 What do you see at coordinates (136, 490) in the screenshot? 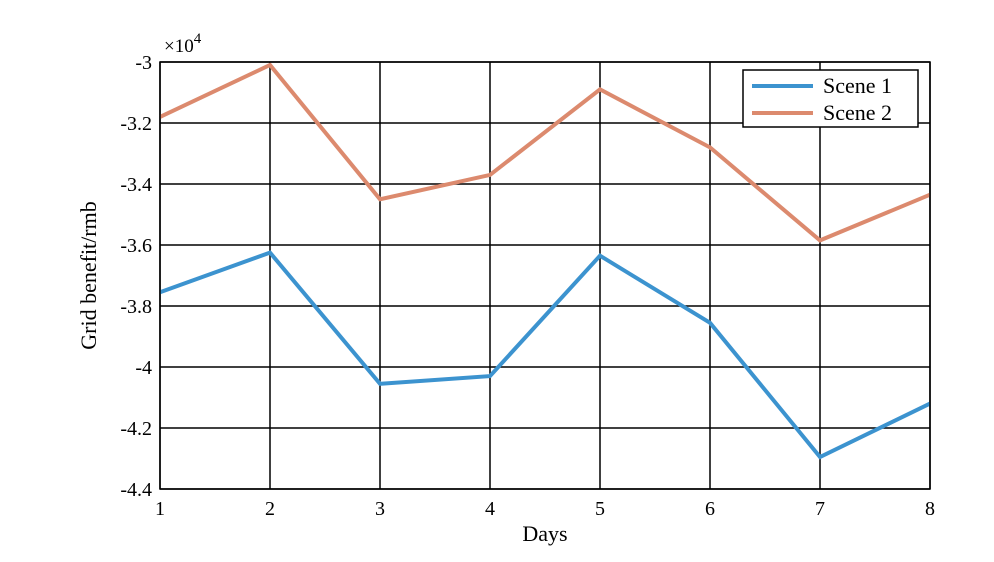
I see `y-tick-label-7: -4.4` at bounding box center [136, 490].